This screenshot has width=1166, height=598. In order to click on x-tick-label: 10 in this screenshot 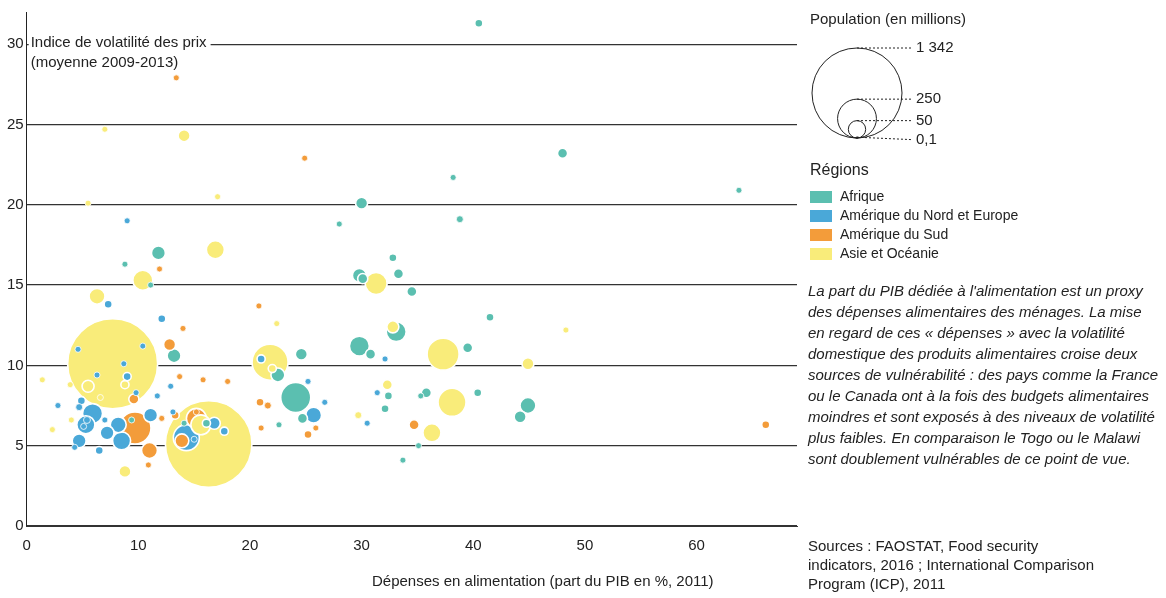, I will do `click(138, 545)`.